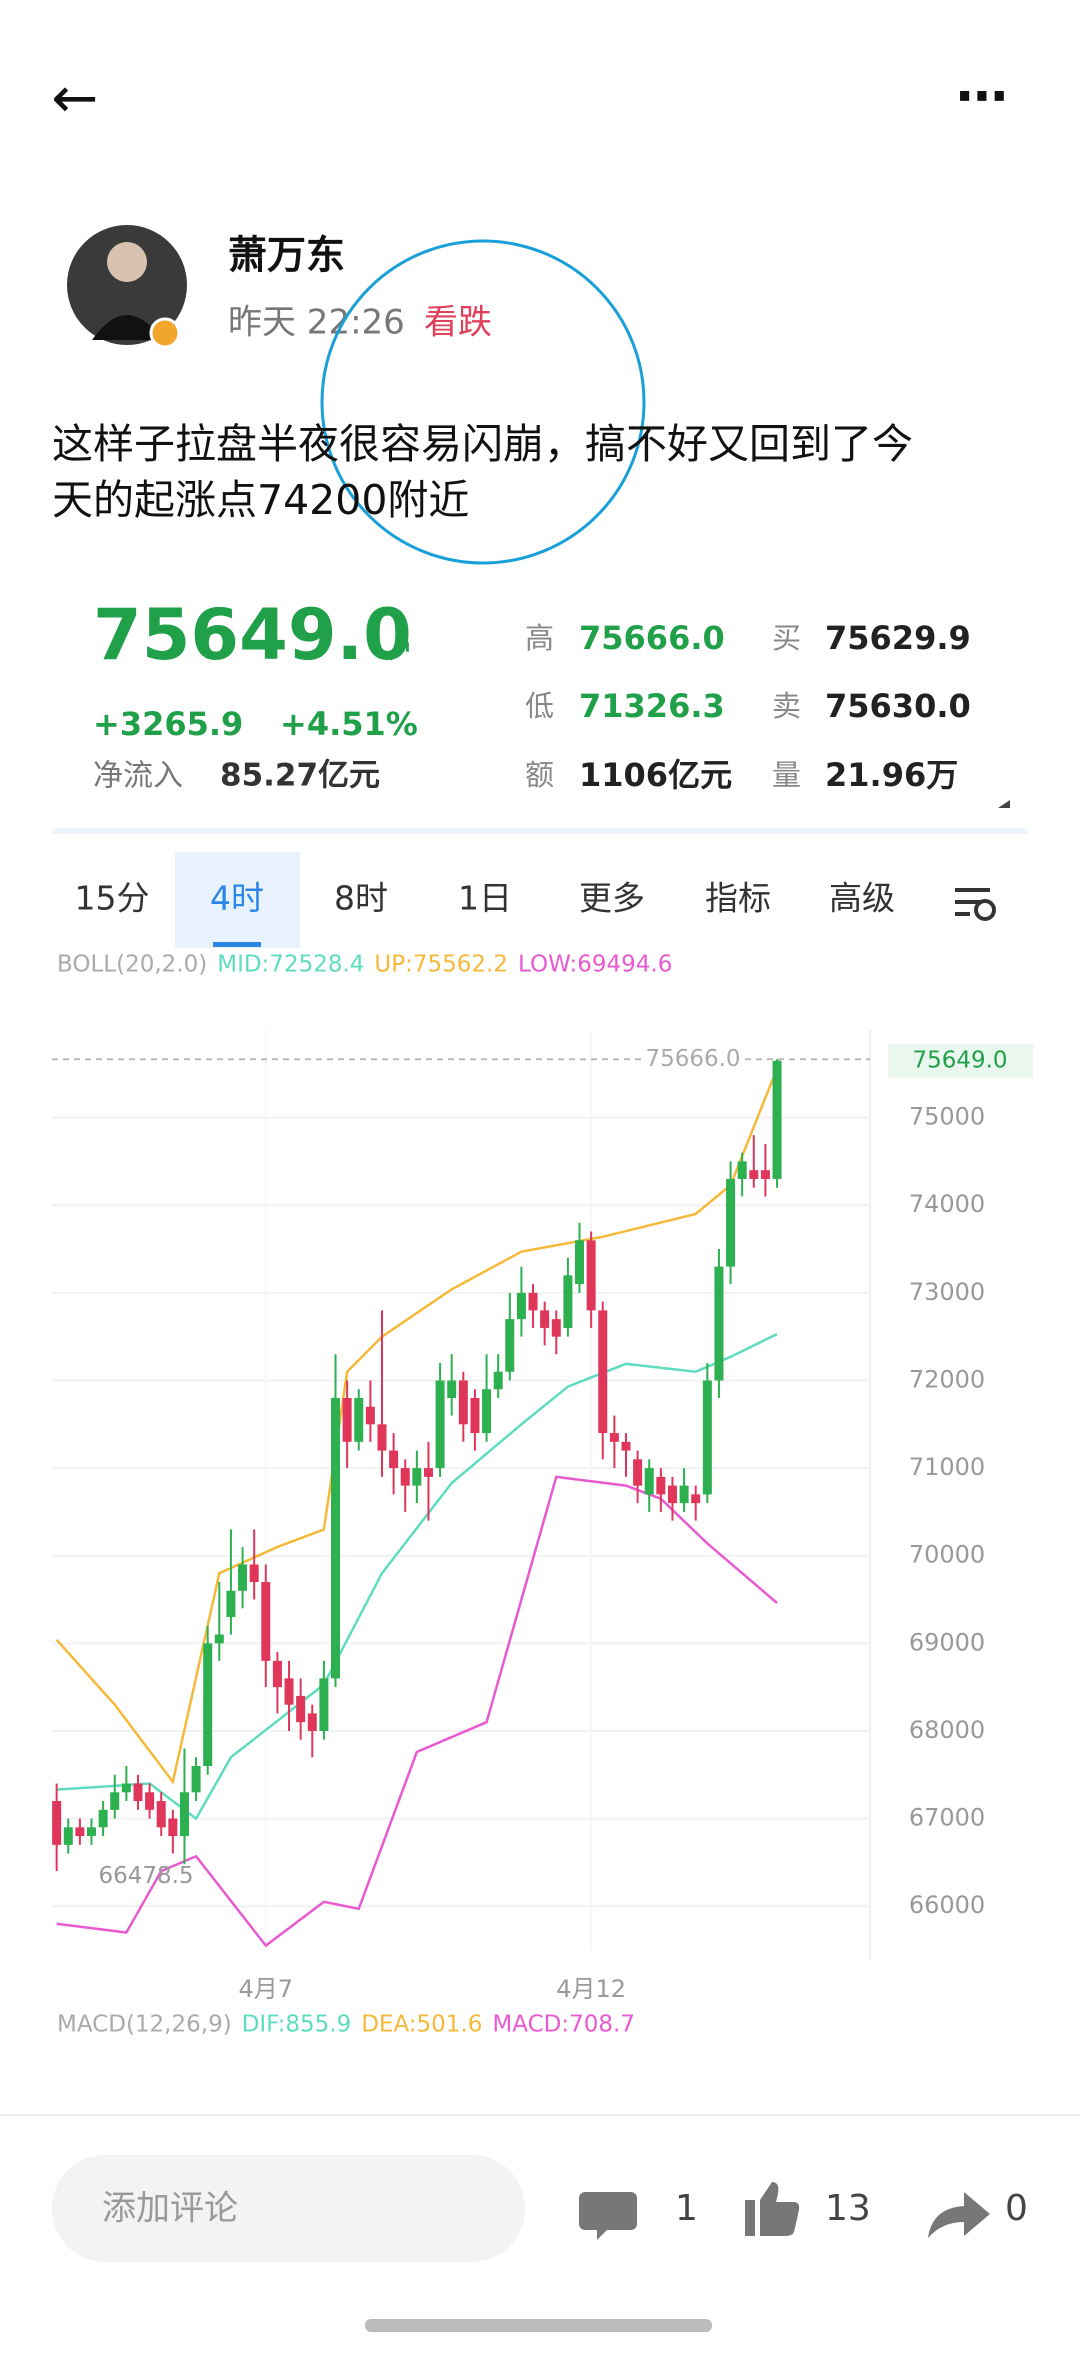 The width and height of the screenshot is (1080, 2357). I want to click on stat-value: 75630.0, so click(898, 706).